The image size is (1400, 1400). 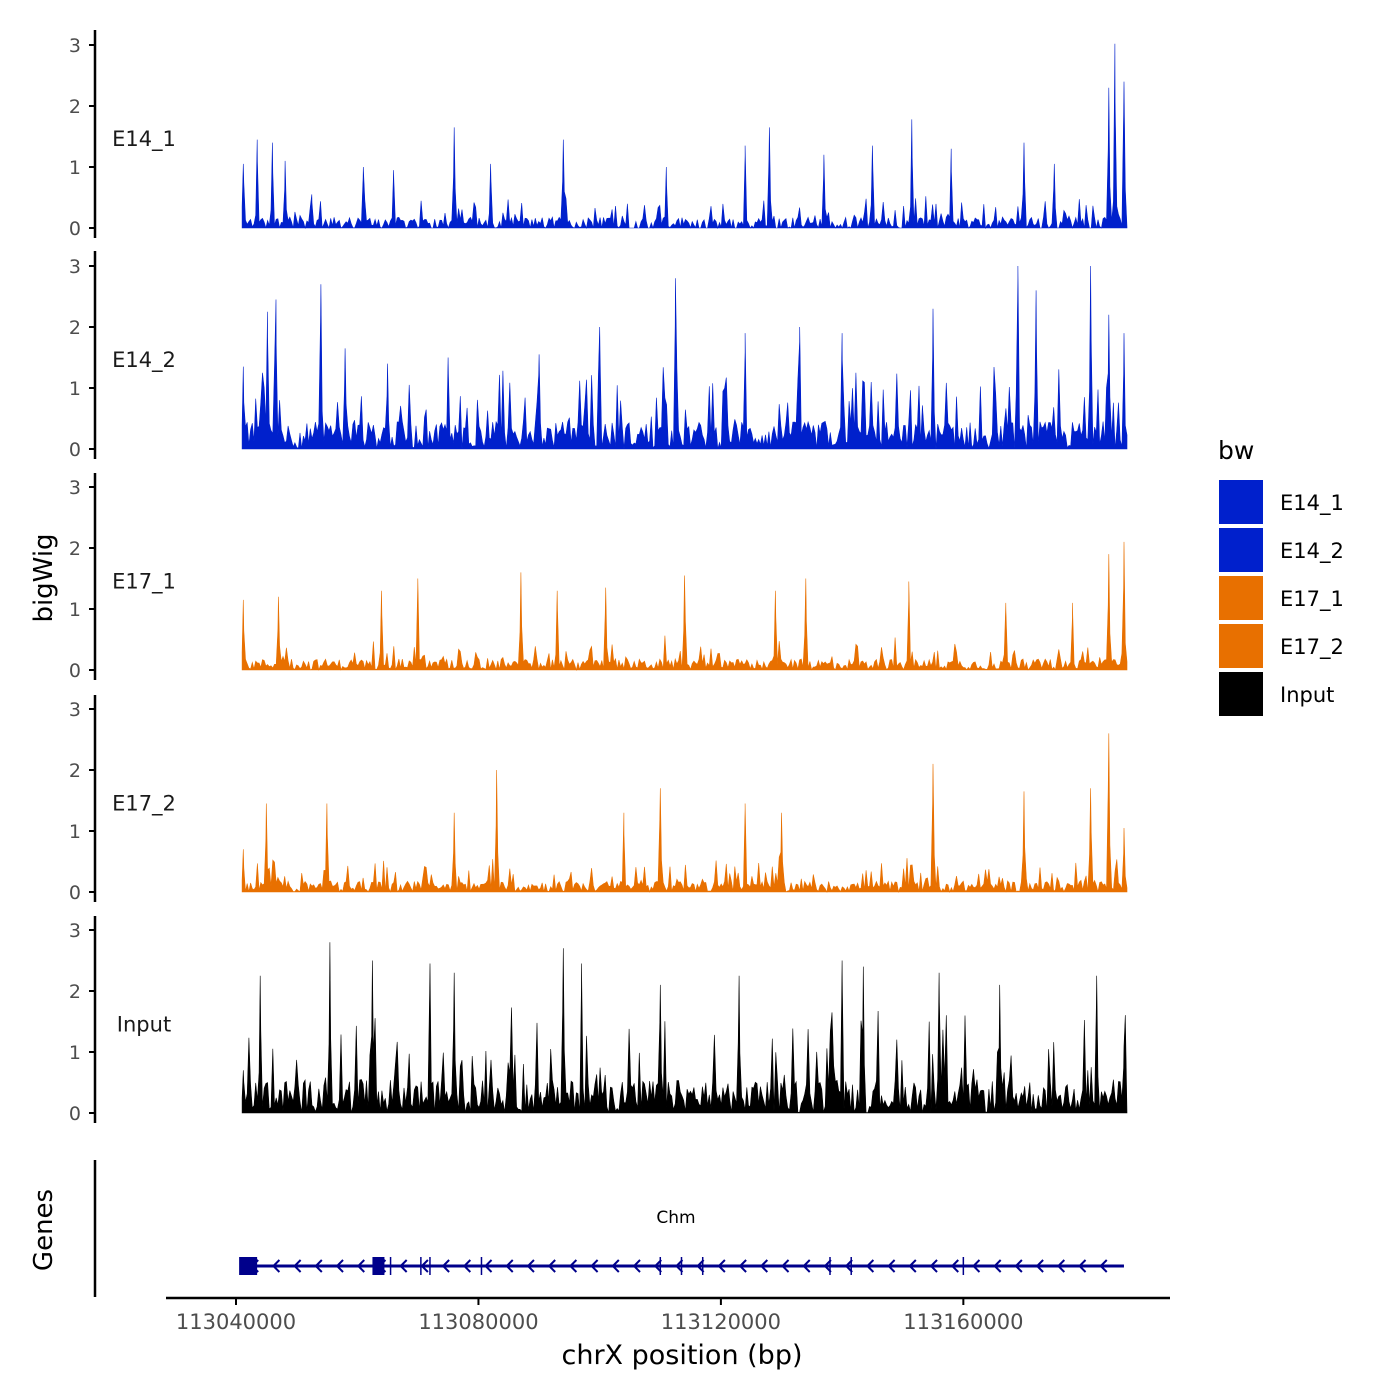 I want to click on legend-label-Input: Input, so click(x=1307, y=695).